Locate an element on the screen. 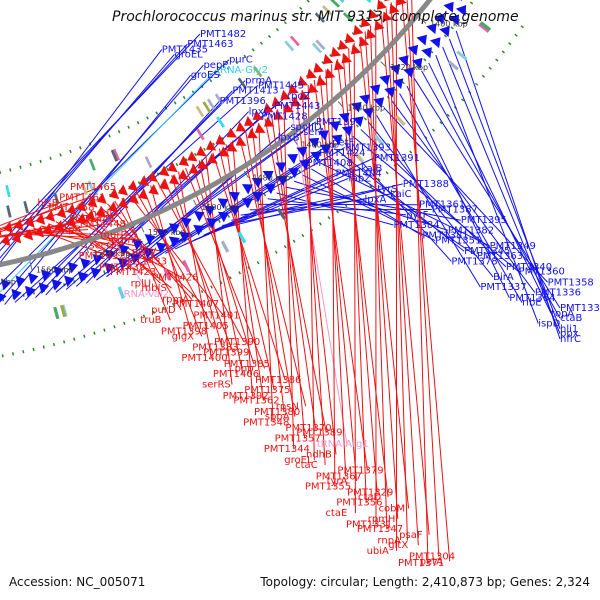  gene-label: PMT1340 is located at coordinates (529, 267).